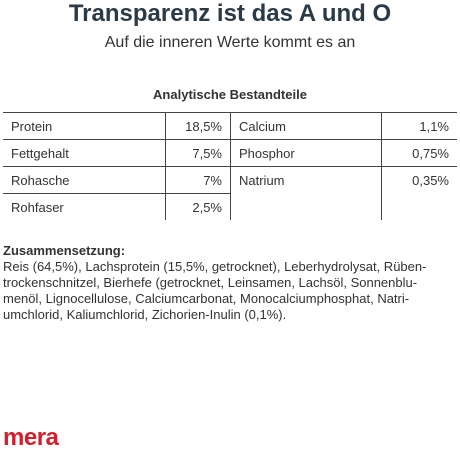  What do you see at coordinates (419, 126) in the screenshot?
I see `table-cell: 1,1%` at bounding box center [419, 126].